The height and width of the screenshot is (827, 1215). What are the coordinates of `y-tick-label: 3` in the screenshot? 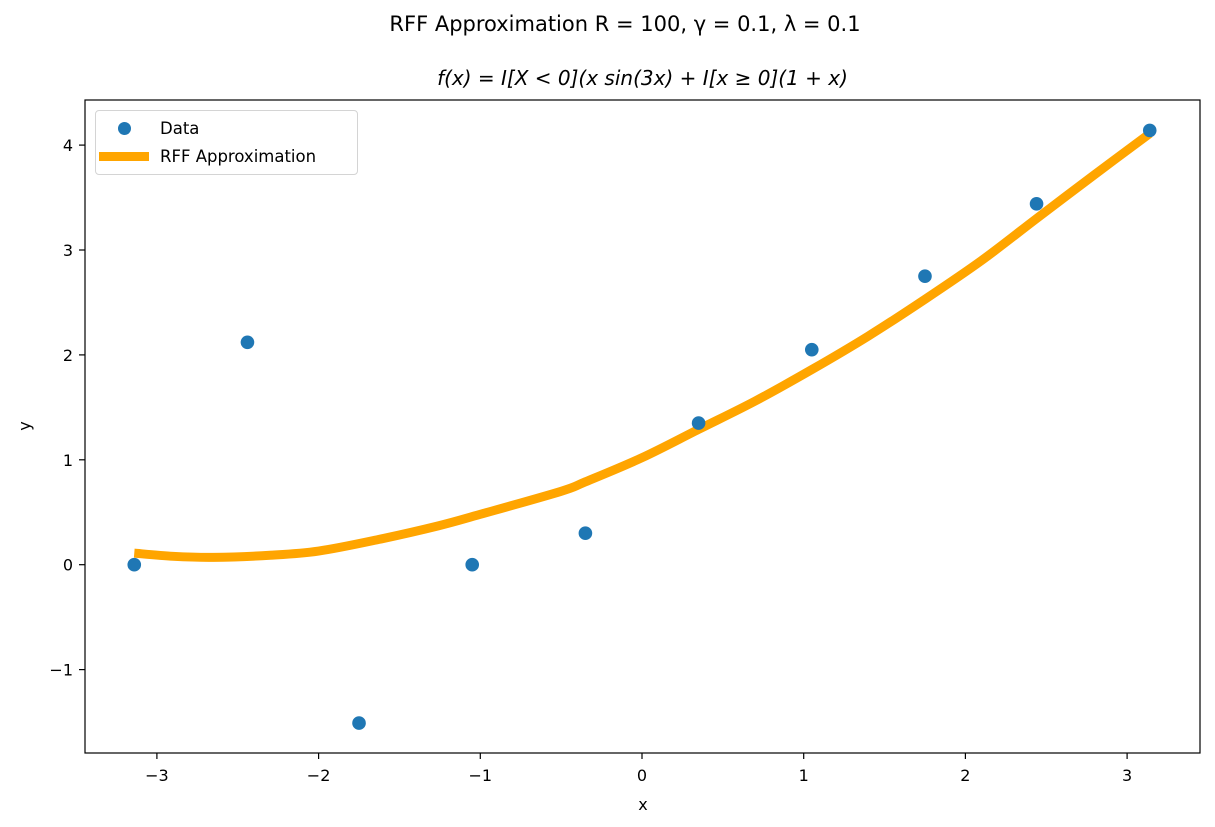 It's located at (68, 250).